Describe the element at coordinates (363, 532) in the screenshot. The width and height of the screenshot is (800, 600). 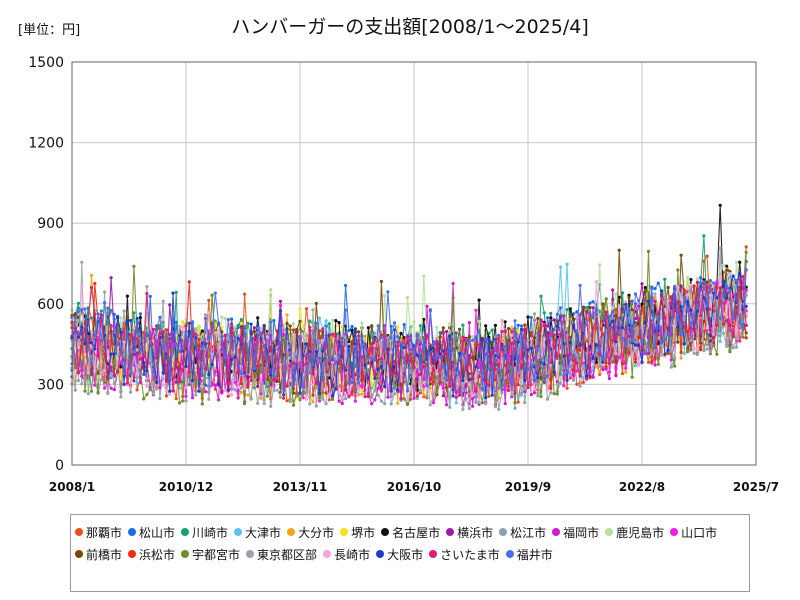
I see `legend-label: 堺市` at that location.